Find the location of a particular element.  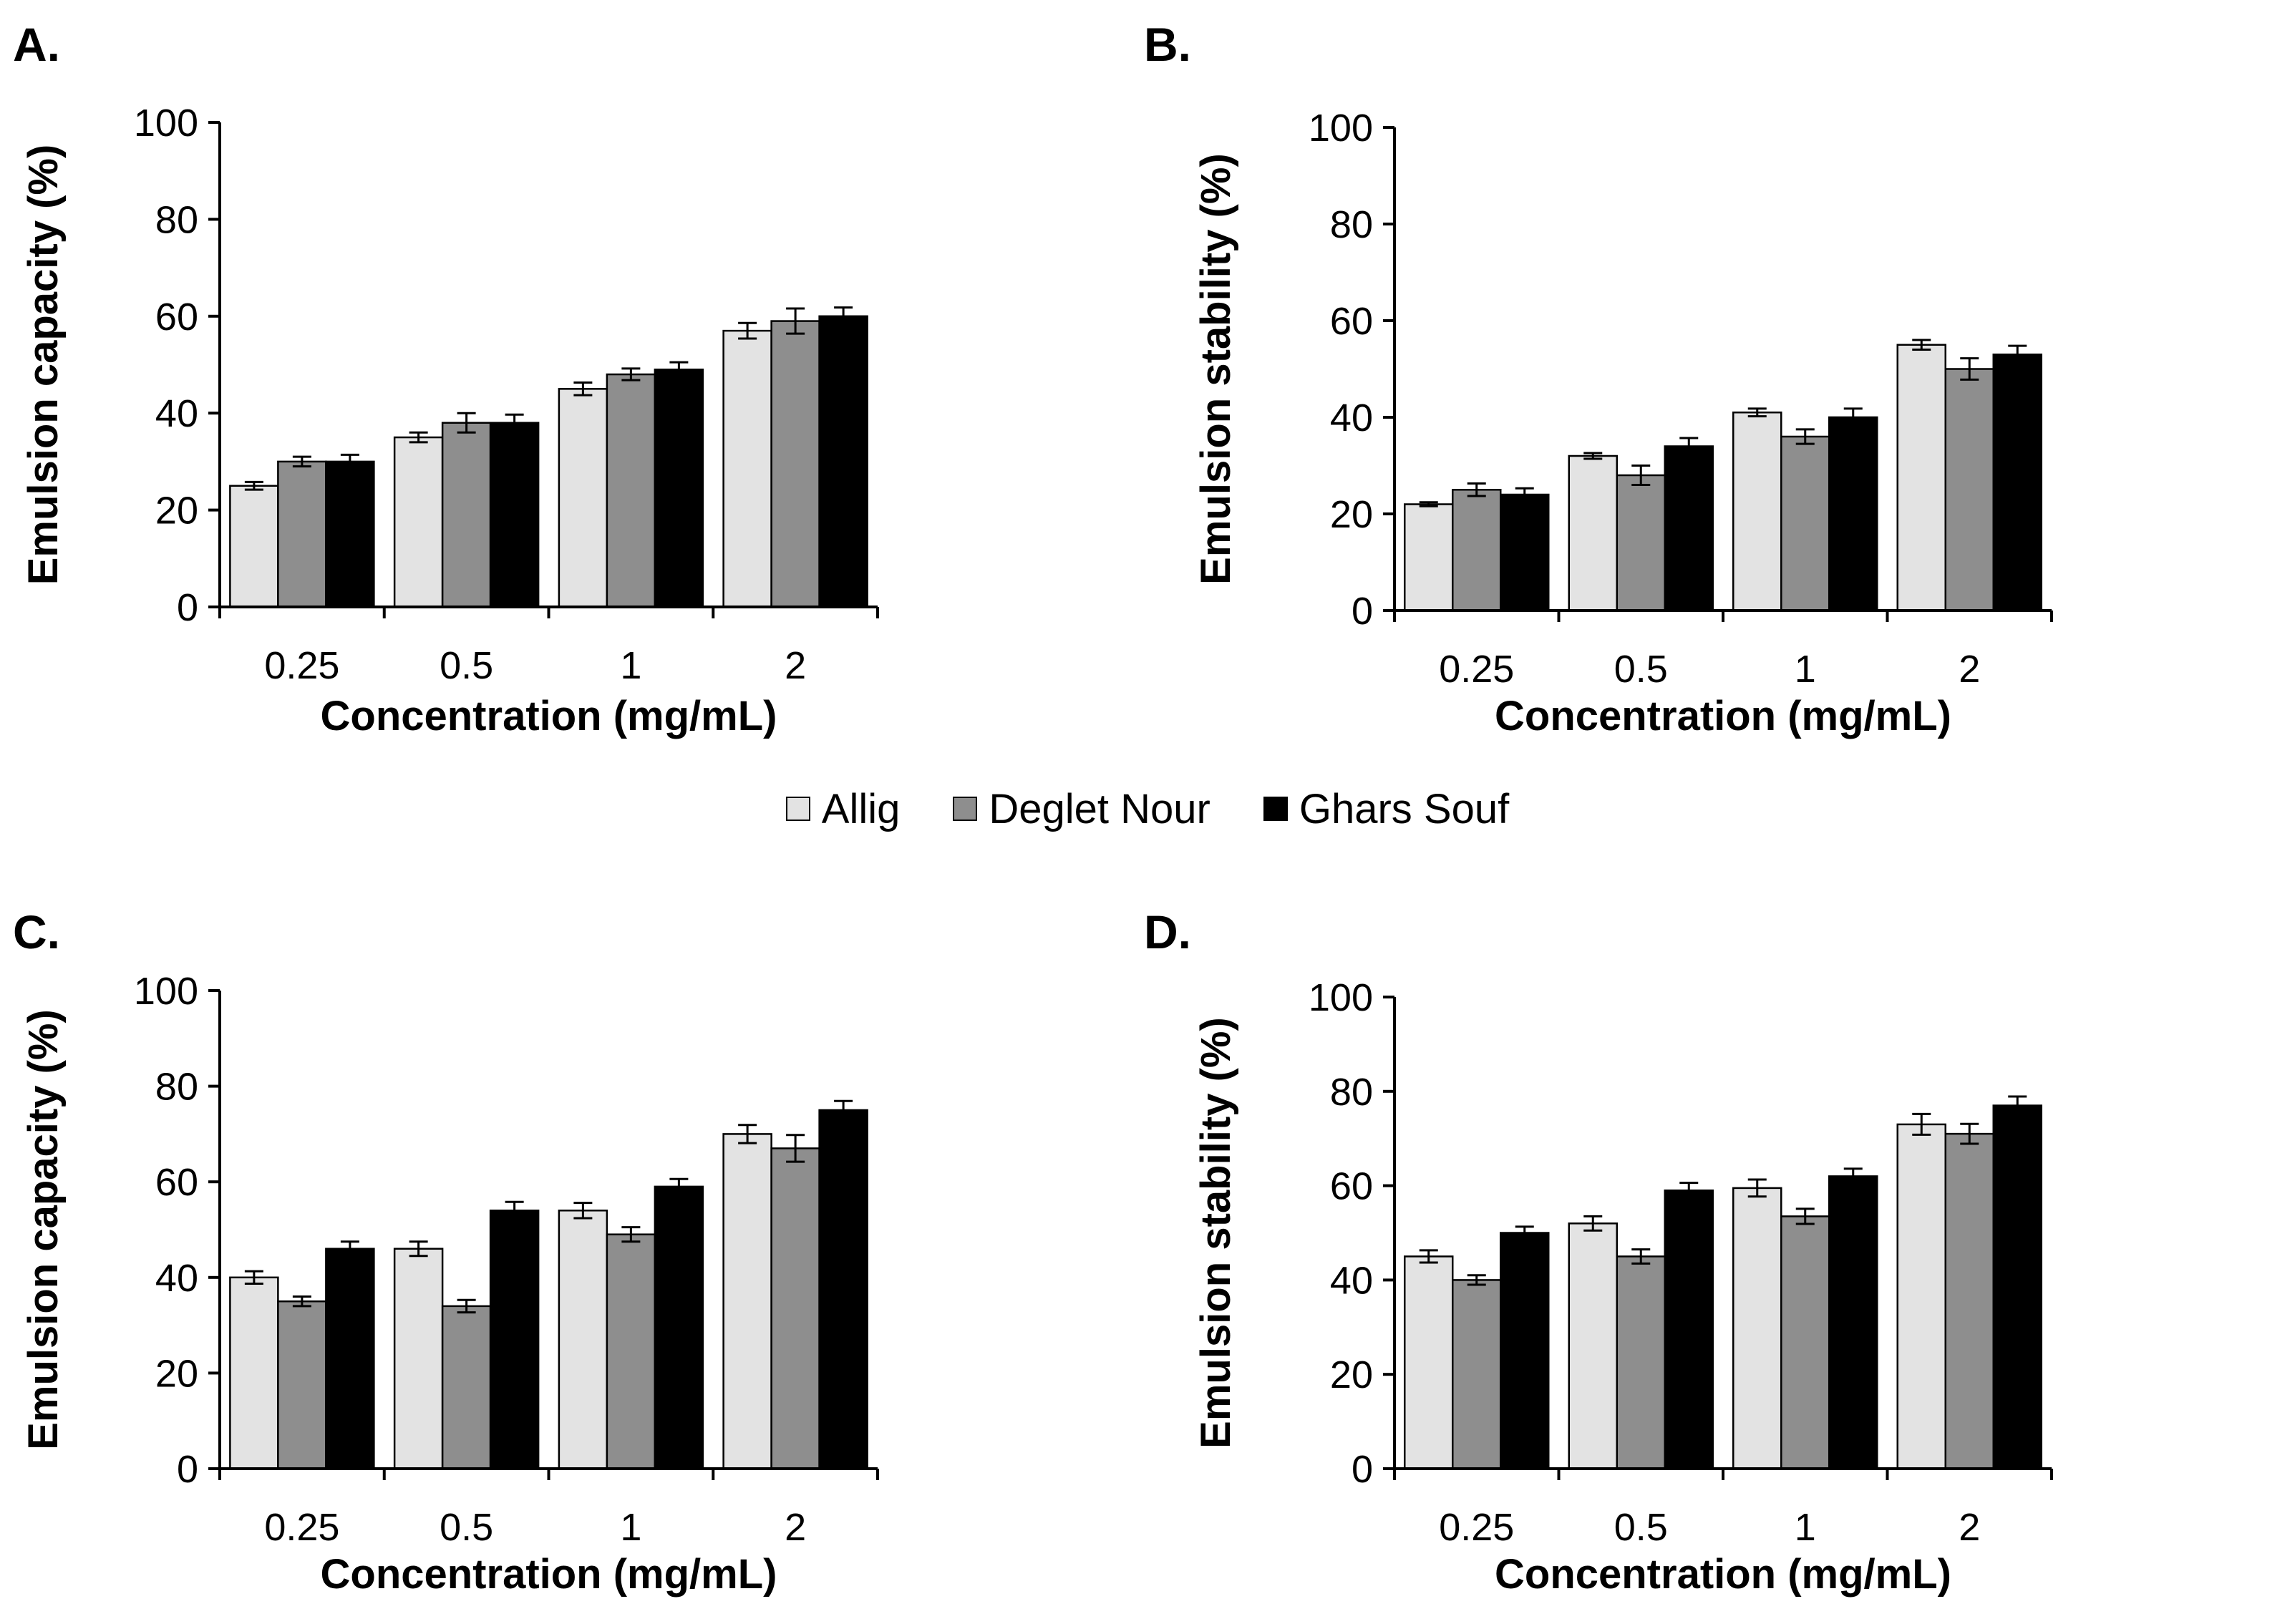

legend: Allig Deglet Nour Ghars Souf is located at coordinates (1147, 808).